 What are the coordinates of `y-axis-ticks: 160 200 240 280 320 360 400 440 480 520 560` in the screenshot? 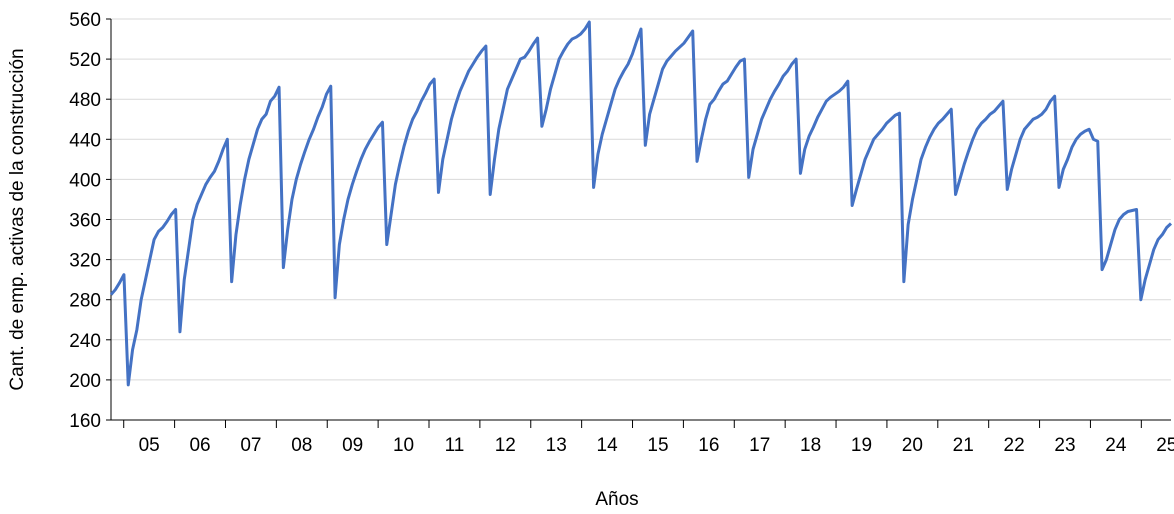 It's located at (85, 221).